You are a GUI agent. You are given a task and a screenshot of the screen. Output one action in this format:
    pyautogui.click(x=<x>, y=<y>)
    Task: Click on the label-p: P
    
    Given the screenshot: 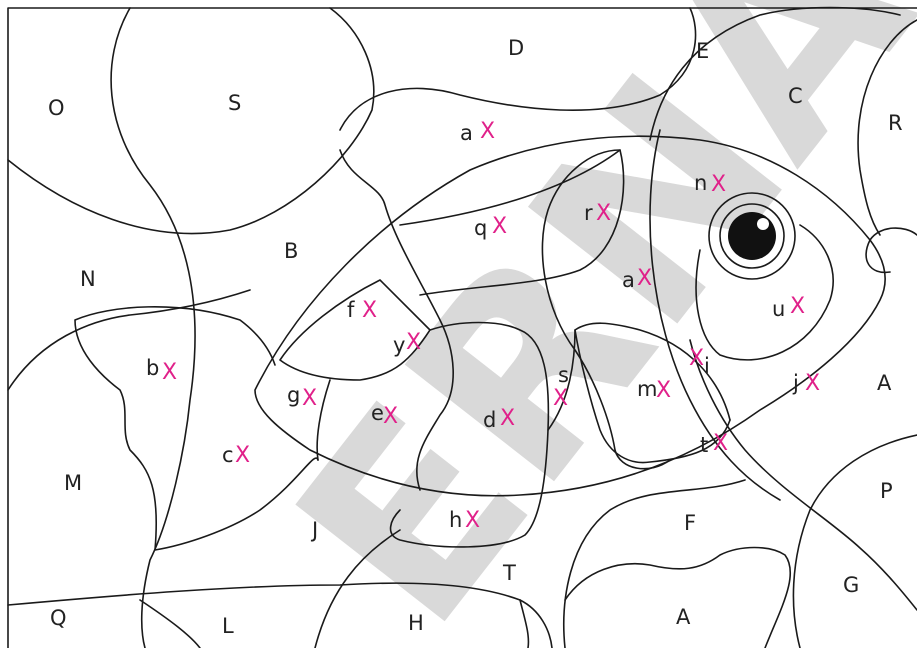 What is the action you would take?
    pyautogui.click(x=886, y=491)
    